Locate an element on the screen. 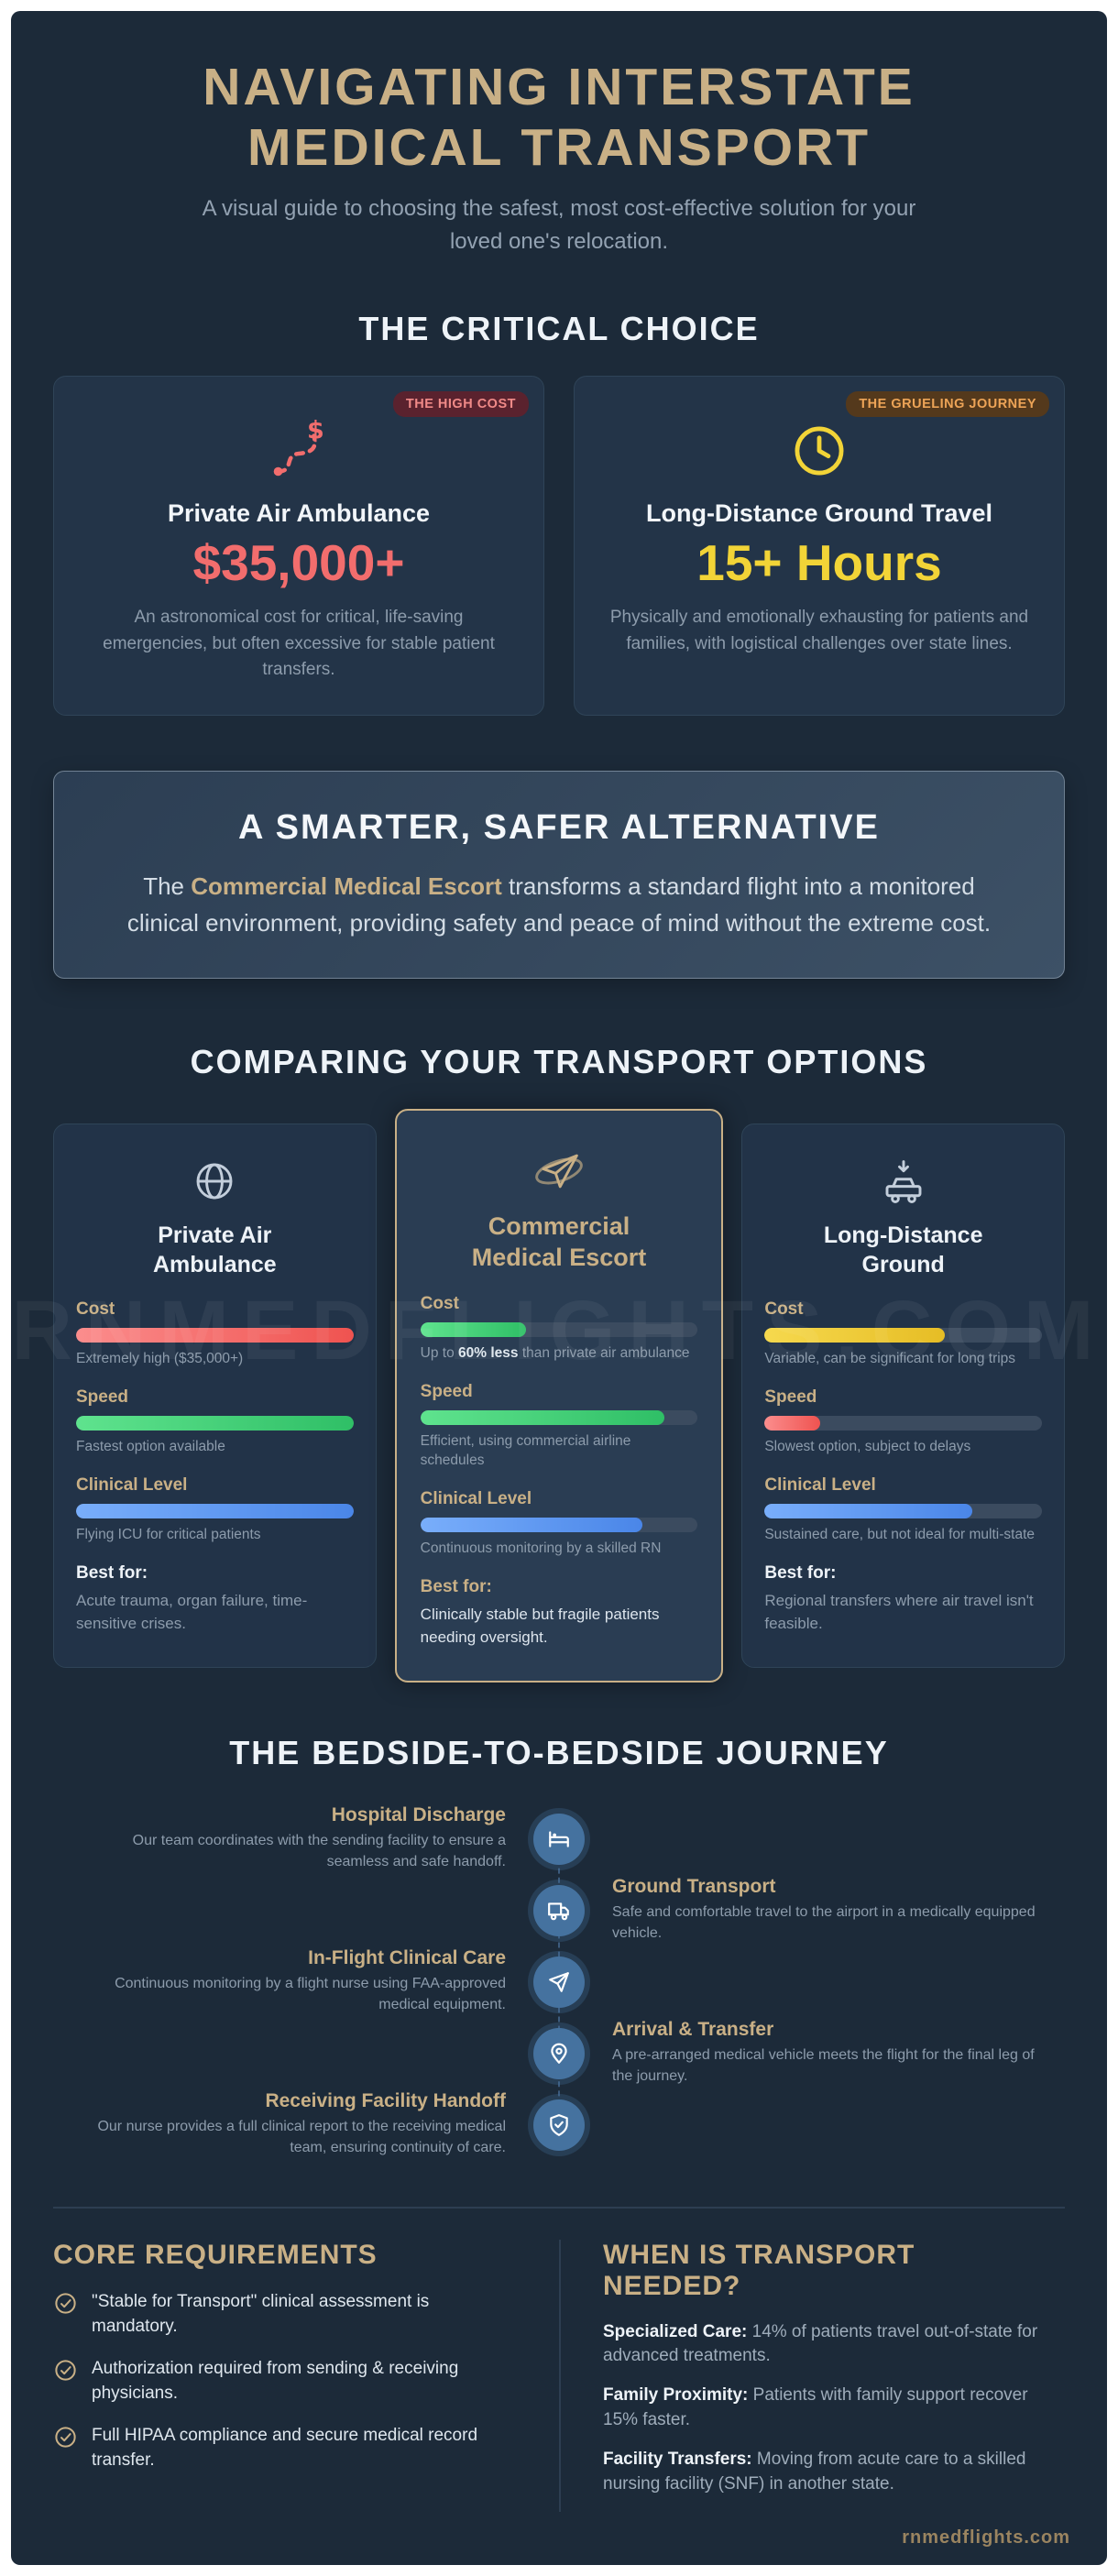 This screenshot has height=2576, width=1118. ground-travel-hours-value: 15+ Hours is located at coordinates (819, 563).